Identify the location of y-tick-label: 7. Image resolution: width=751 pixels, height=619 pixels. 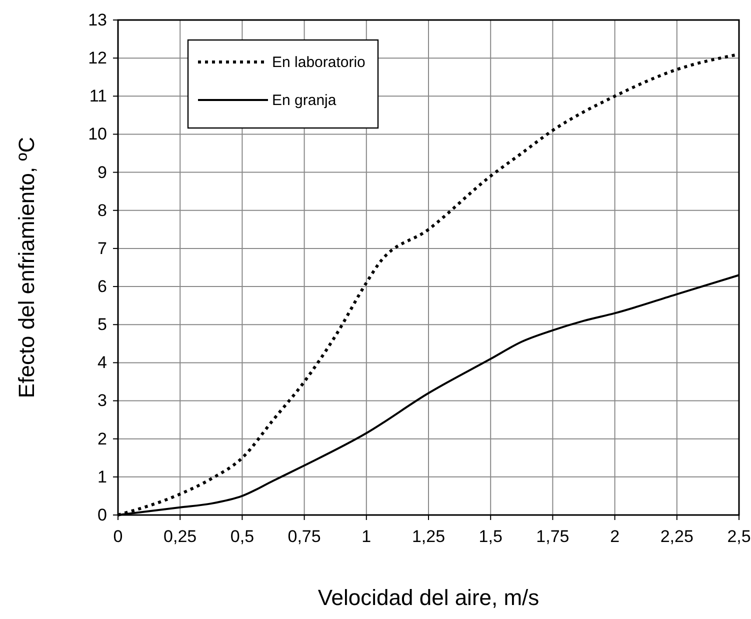
(102, 248).